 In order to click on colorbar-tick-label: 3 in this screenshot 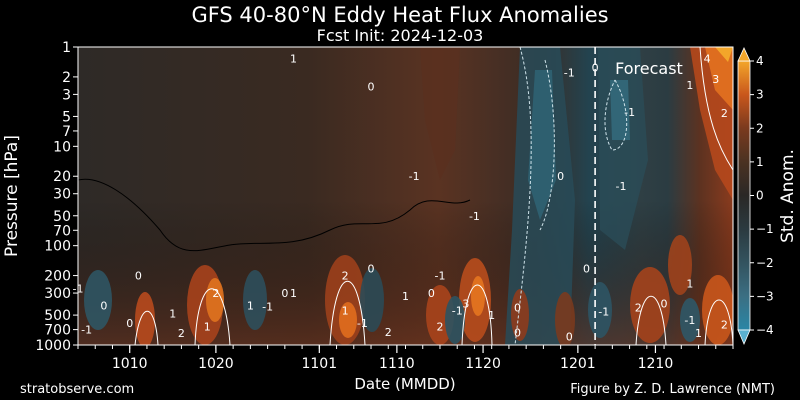, I will do `click(760, 95)`.